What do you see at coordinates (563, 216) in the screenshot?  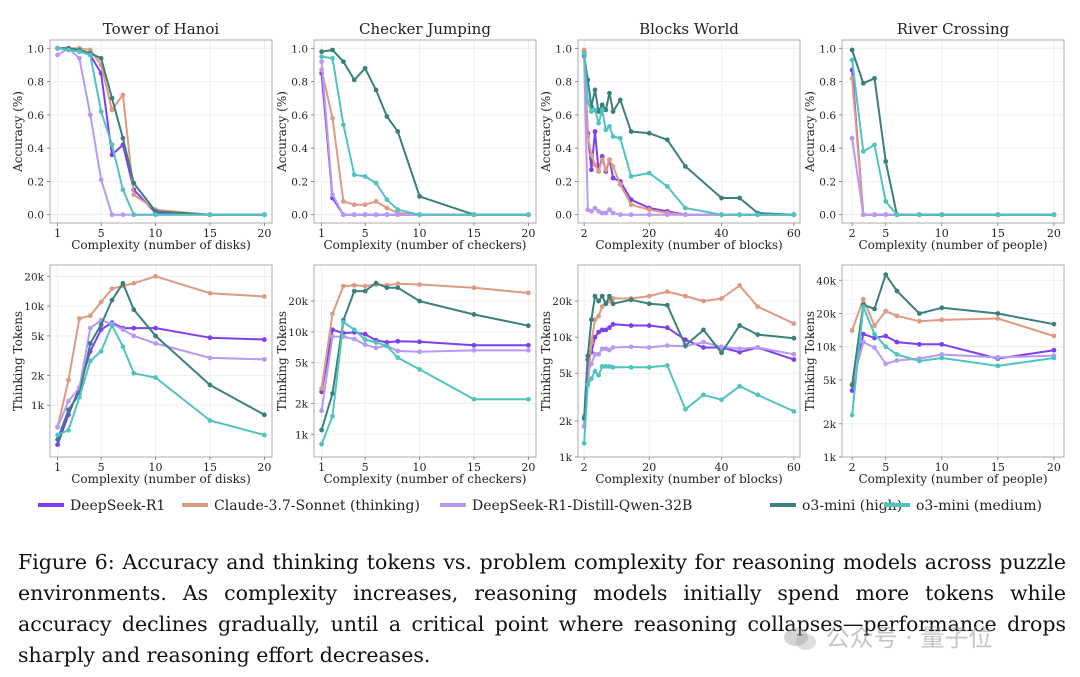 I see `y-tick-label: 0.0` at bounding box center [563, 216].